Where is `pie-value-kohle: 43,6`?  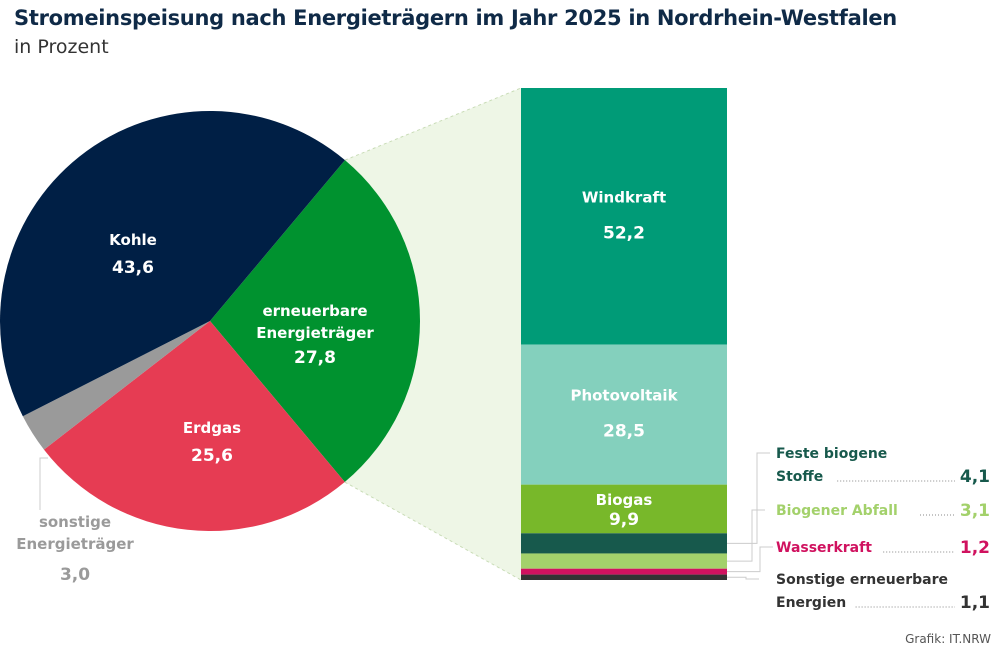 pie-value-kohle: 43,6 is located at coordinates (133, 268).